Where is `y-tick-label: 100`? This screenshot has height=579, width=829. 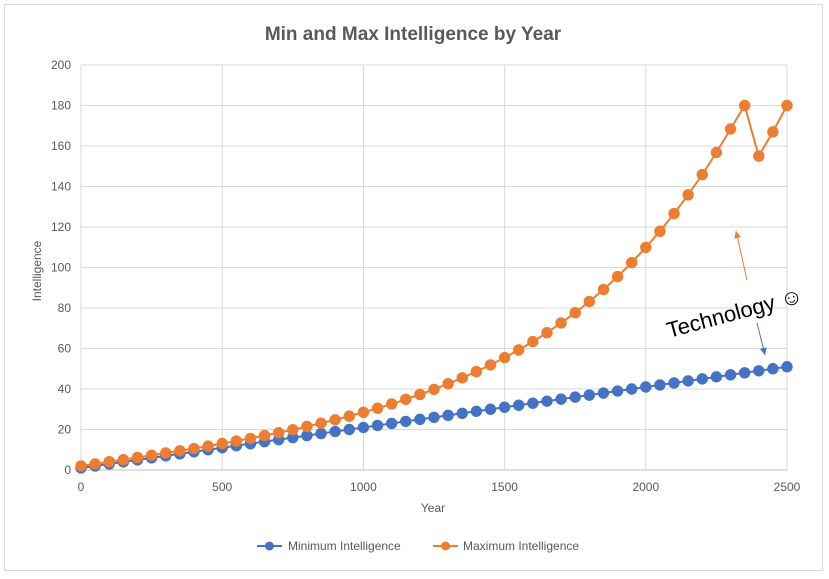 y-tick-label: 100 is located at coordinates (61, 268).